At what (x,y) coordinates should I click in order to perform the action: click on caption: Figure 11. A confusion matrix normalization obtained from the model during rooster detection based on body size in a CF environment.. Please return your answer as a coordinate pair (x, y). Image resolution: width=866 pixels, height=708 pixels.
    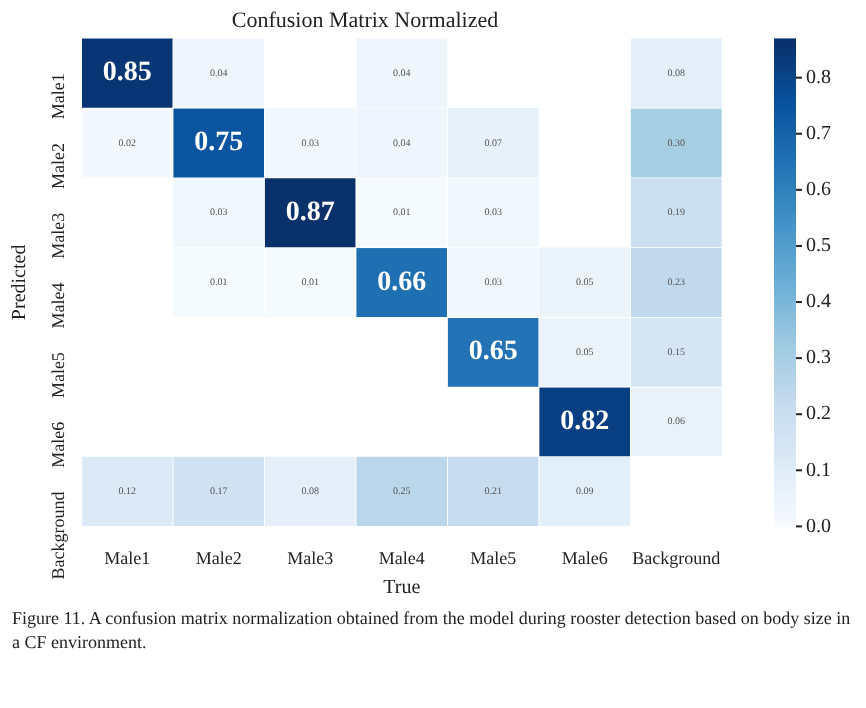
    Looking at the image, I should click on (431, 630).